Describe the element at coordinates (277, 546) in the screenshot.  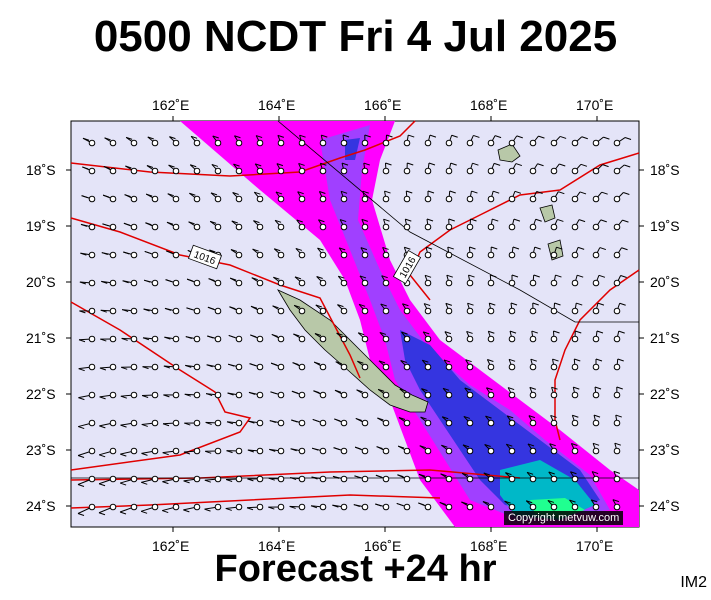
I see `lon-tick-label: 164˚E` at that location.